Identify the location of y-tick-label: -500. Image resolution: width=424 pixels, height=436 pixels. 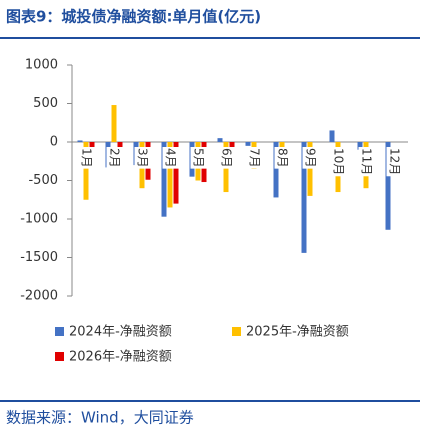
(43, 180).